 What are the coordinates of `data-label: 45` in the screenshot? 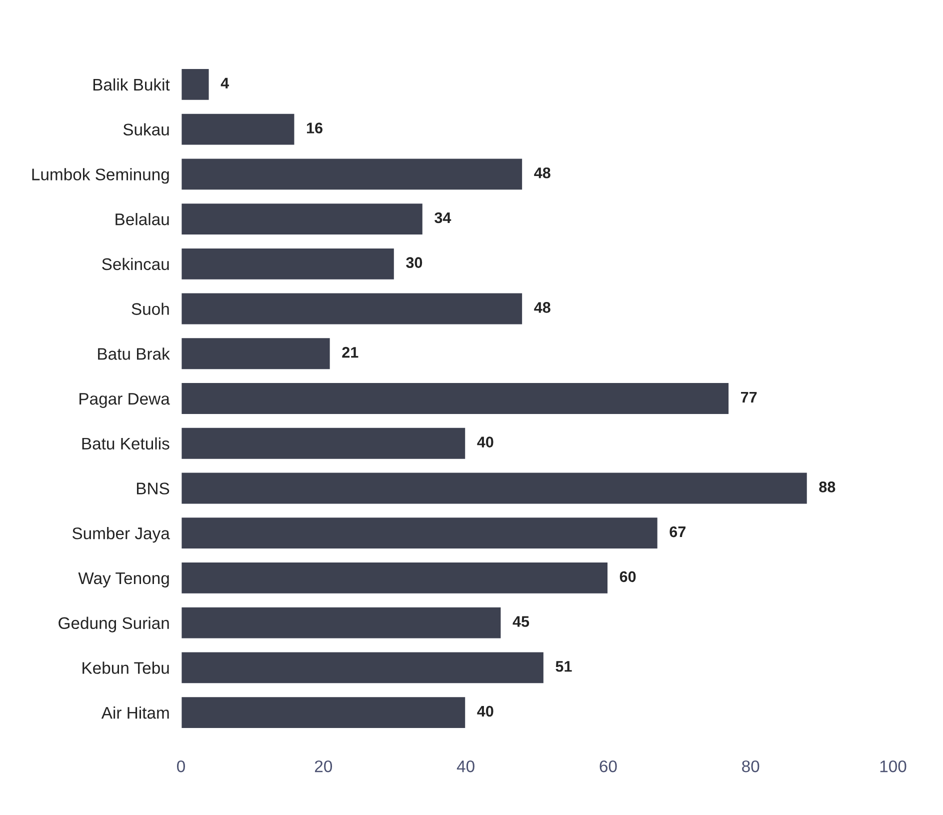 It's located at (521, 621).